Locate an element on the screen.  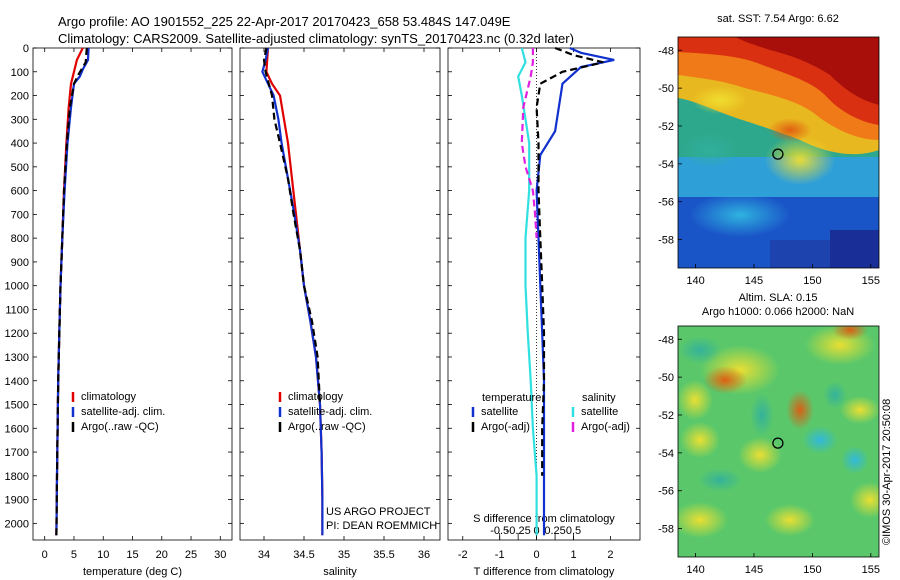
y-tick-label: 1800 is located at coordinates (17, 477).